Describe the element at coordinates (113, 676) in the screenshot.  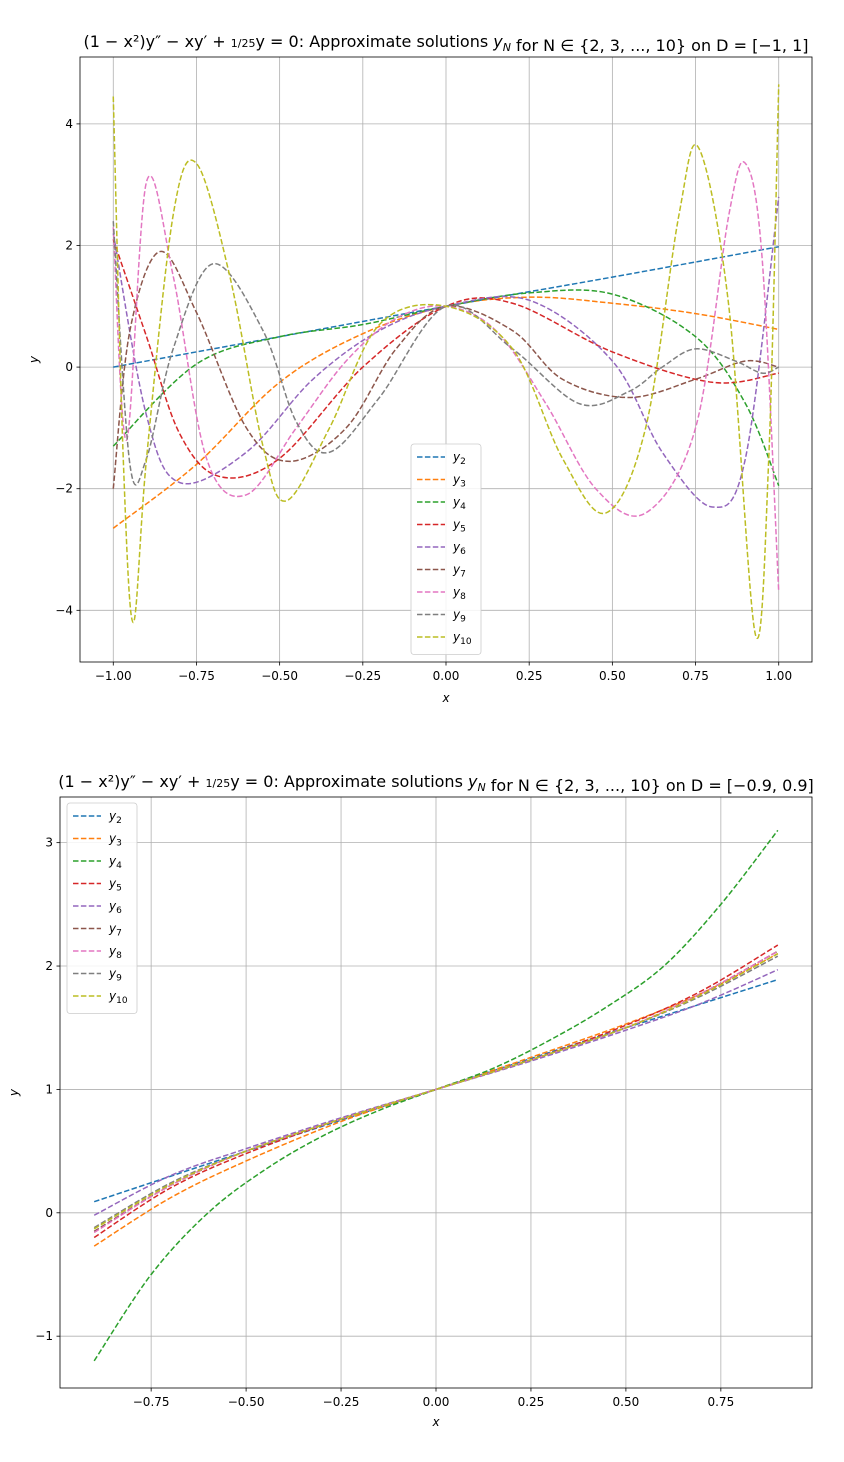
I see `x-tick-label: −1.00` at that location.